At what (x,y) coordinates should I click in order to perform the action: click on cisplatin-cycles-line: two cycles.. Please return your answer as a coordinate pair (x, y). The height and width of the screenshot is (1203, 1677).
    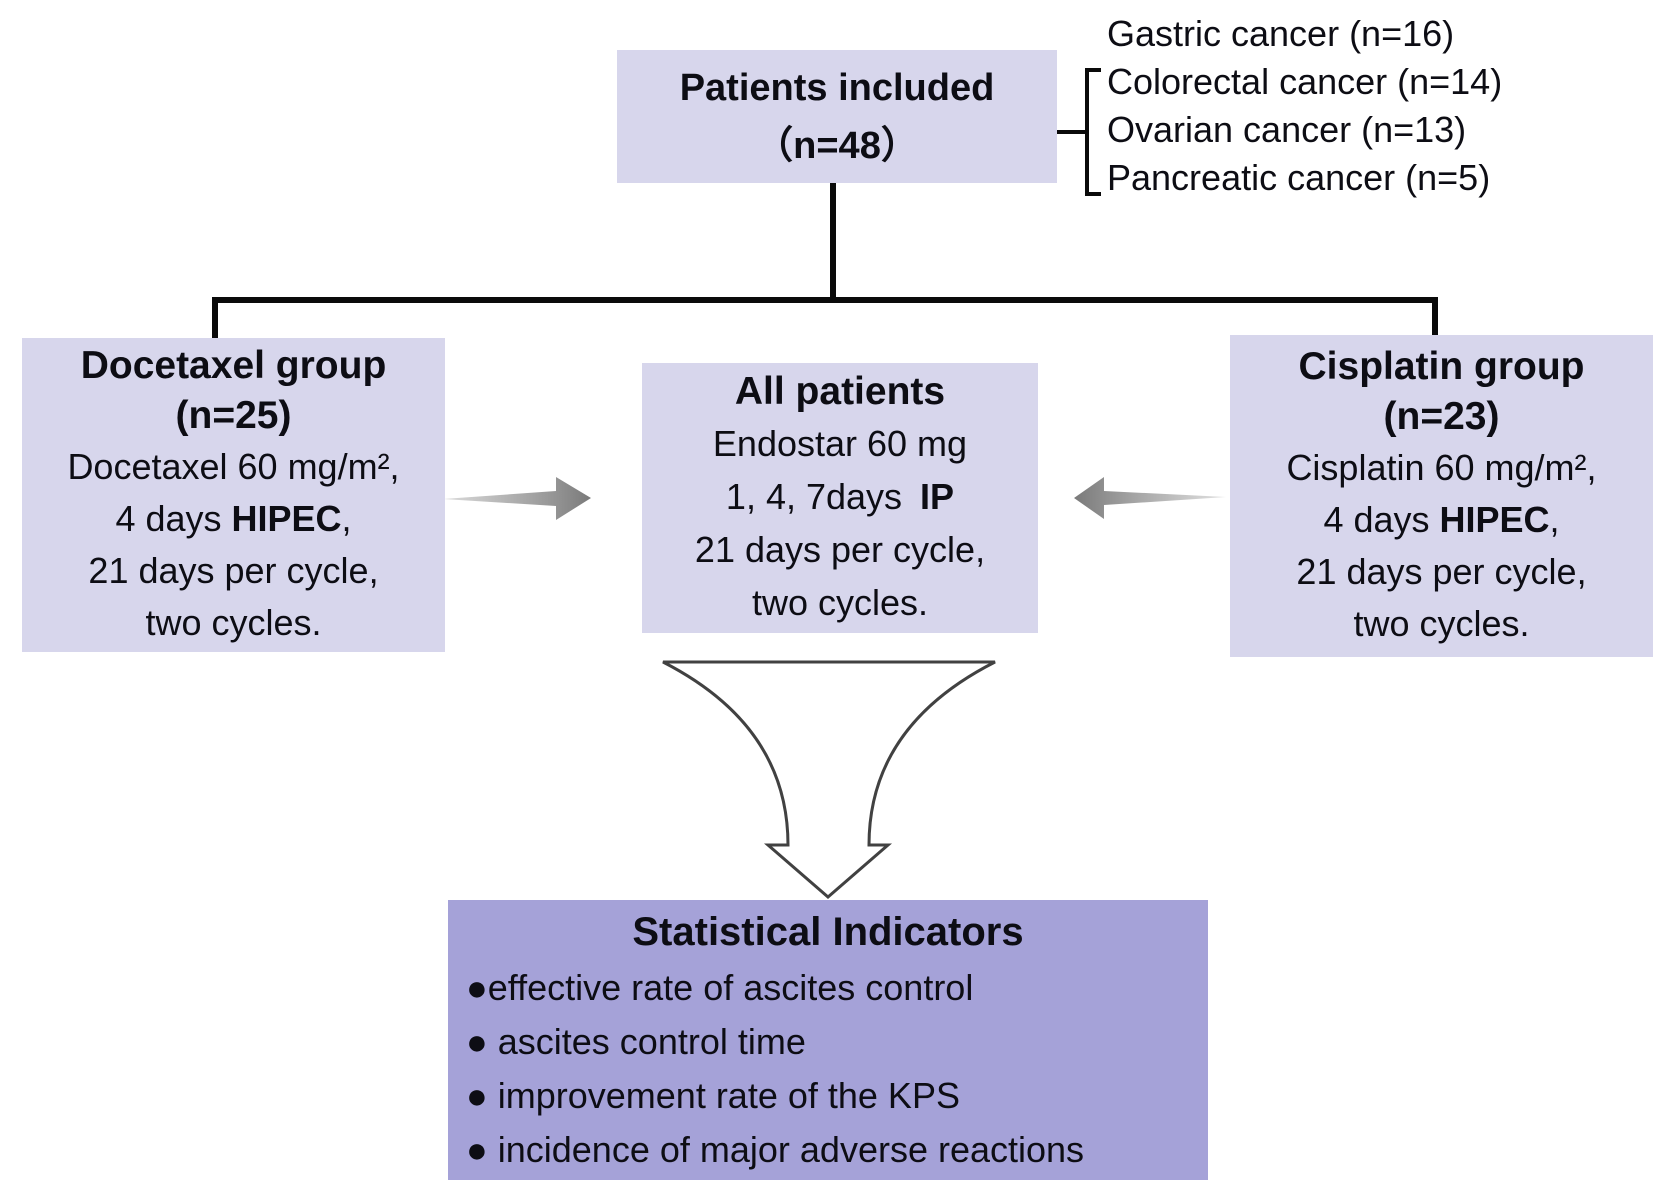
    Looking at the image, I should click on (1441, 623).